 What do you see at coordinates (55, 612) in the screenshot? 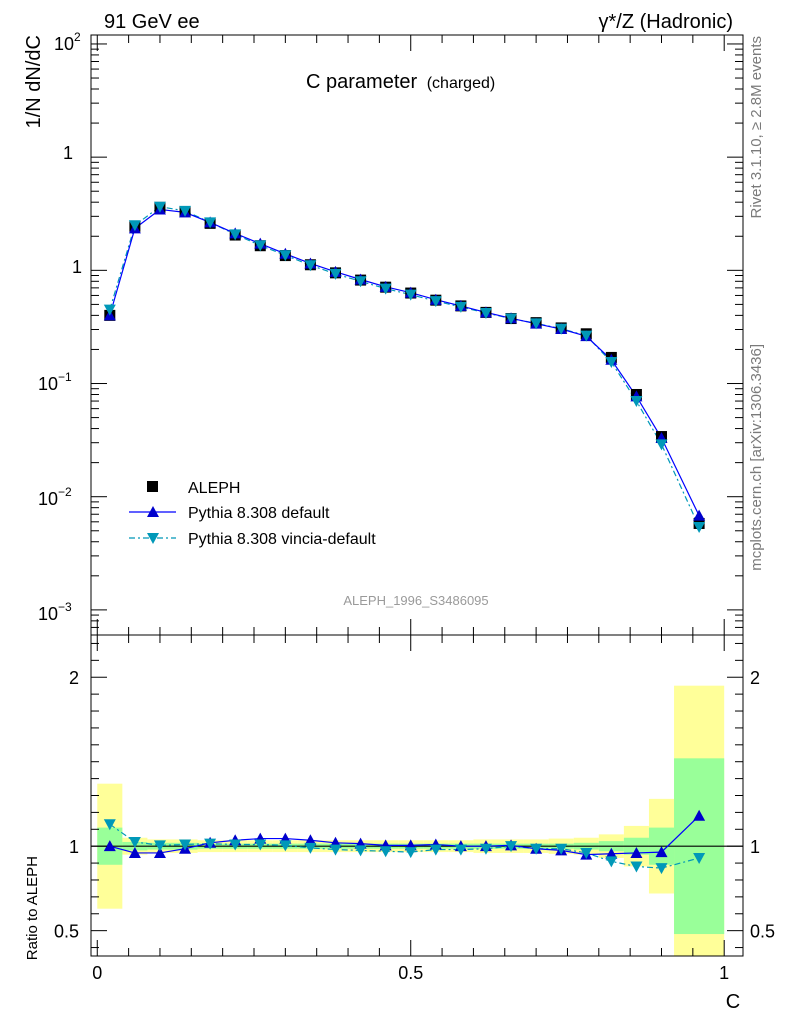
I see `y-tick-label-0.001: 10⁻³` at bounding box center [55, 612].